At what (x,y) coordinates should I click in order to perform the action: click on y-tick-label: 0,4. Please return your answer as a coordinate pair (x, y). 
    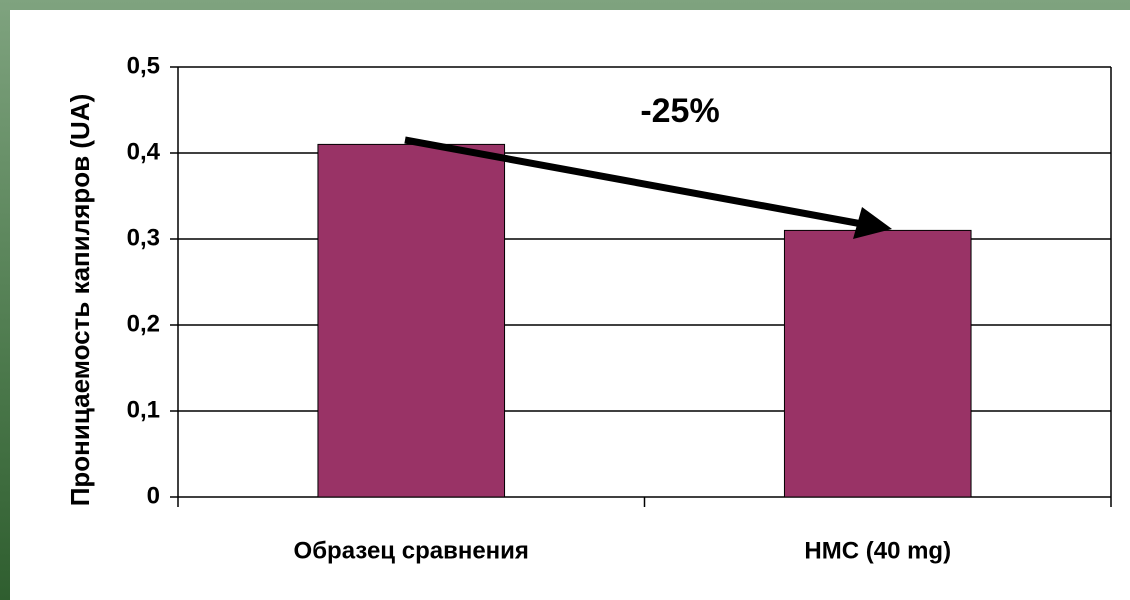
    Looking at the image, I should click on (144, 151).